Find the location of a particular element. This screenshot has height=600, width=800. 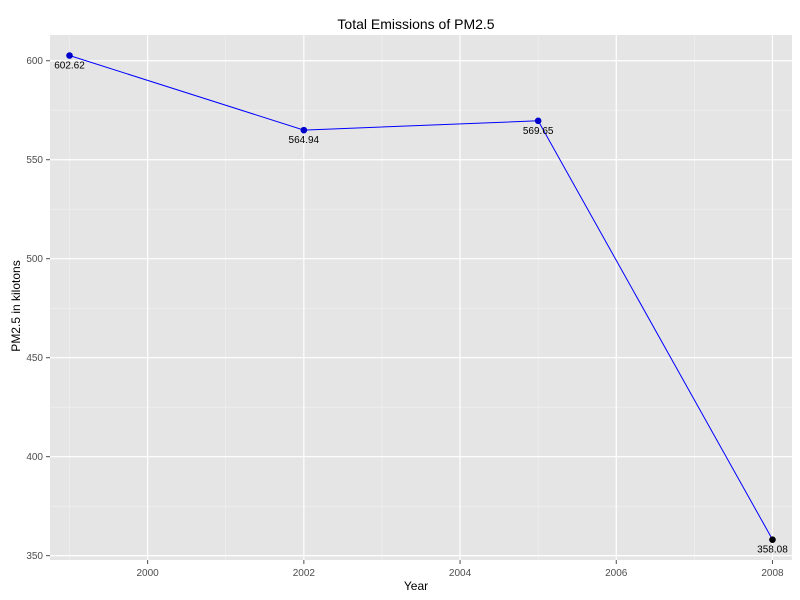

x-tick-label: 2008 is located at coordinates (772, 573).